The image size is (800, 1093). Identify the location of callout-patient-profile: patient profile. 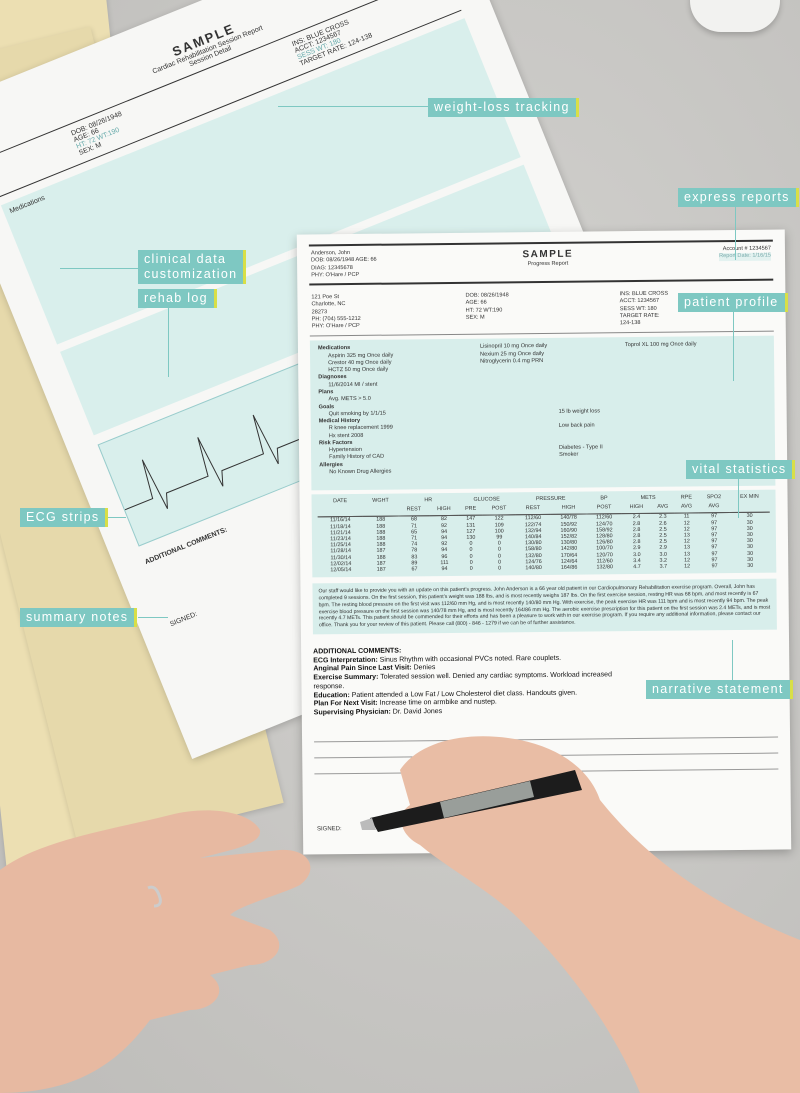
(733, 302).